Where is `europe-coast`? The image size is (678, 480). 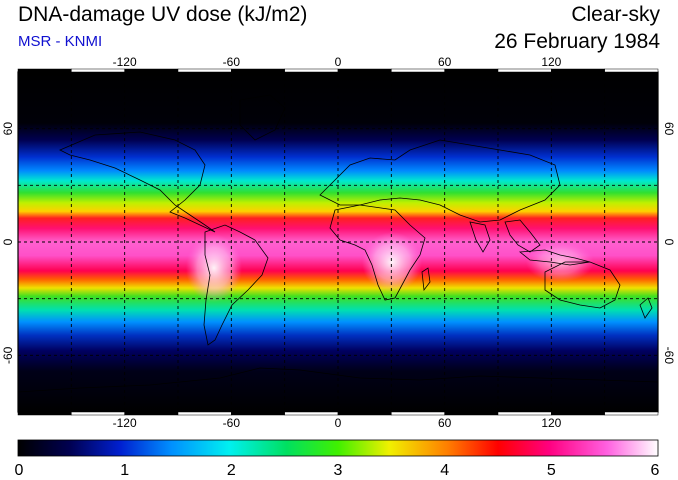
europe-coast is located at coordinates (440, 181).